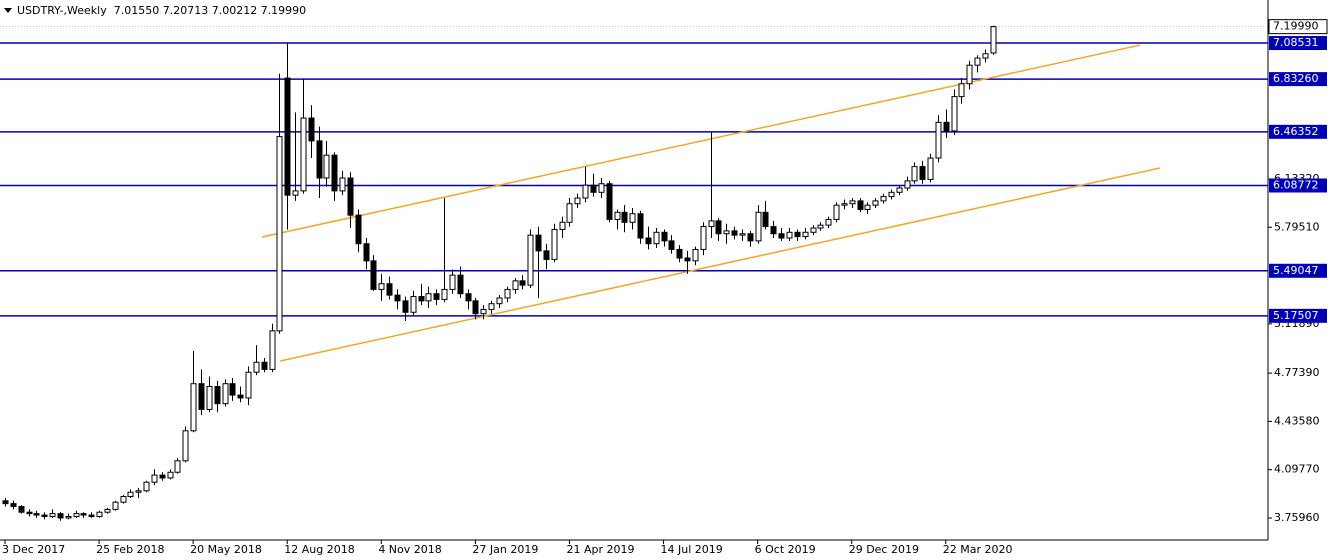  I want to click on x-tick-label: 21 Apr 2019, so click(600, 549).